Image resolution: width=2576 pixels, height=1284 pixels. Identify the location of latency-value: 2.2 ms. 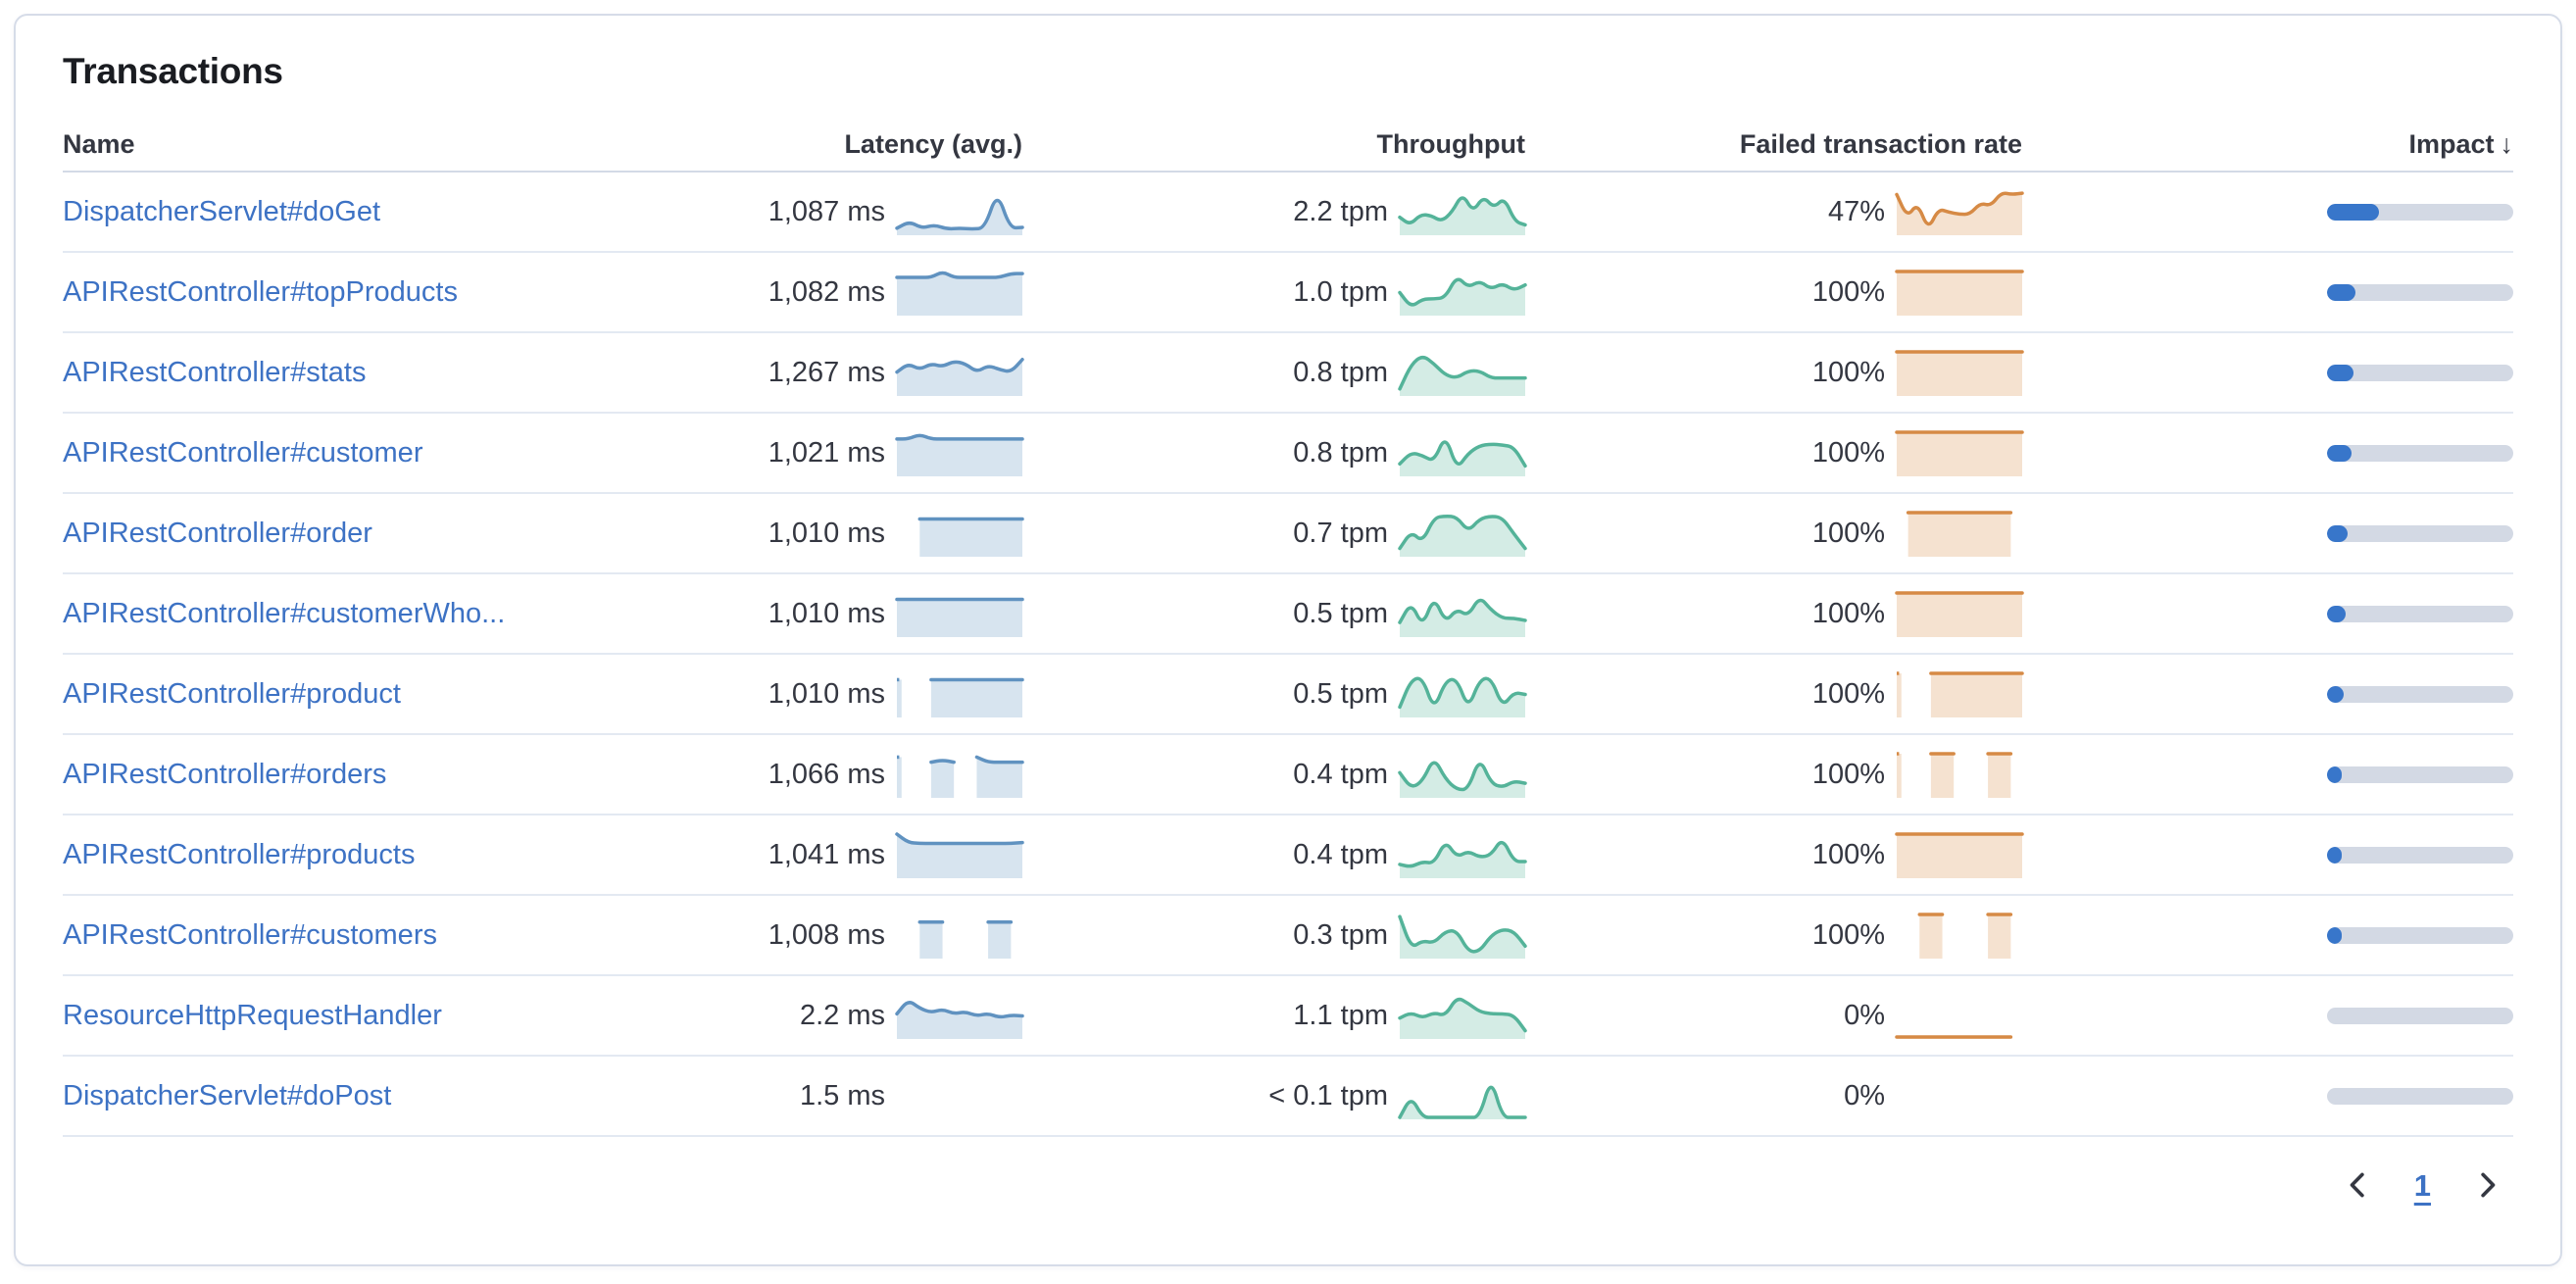
(842, 1015).